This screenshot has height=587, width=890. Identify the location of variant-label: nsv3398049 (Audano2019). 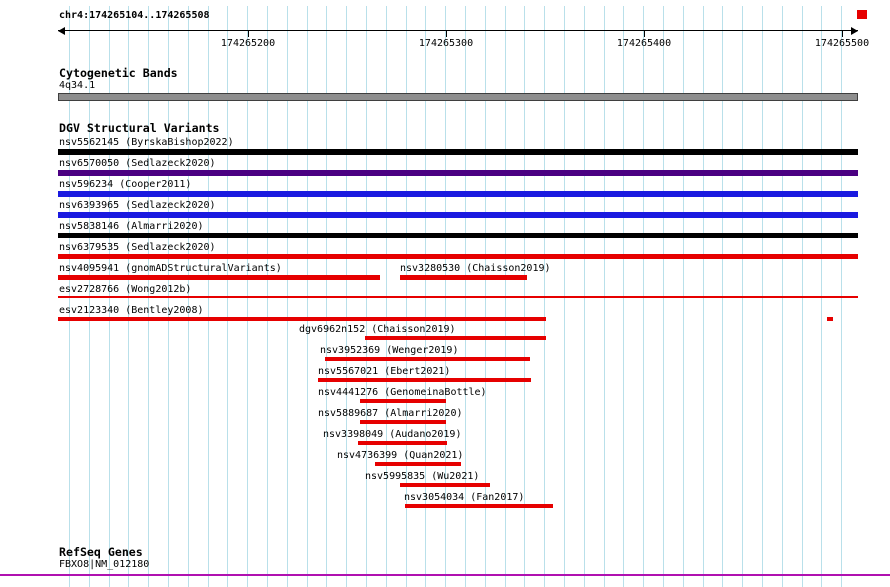
(392, 434).